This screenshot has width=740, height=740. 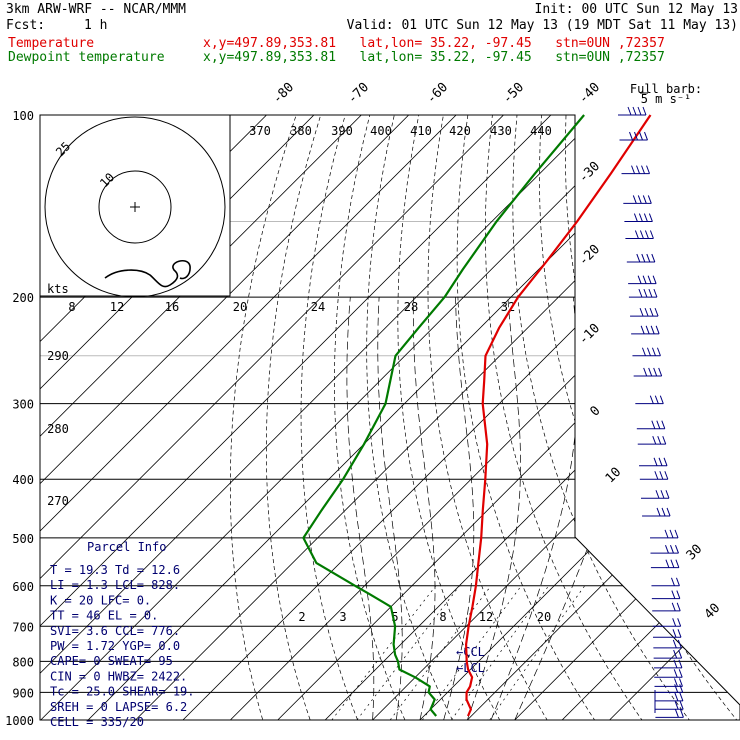 What do you see at coordinates (589, 255) in the screenshot?
I see `isotherm-label--20: -20` at bounding box center [589, 255].